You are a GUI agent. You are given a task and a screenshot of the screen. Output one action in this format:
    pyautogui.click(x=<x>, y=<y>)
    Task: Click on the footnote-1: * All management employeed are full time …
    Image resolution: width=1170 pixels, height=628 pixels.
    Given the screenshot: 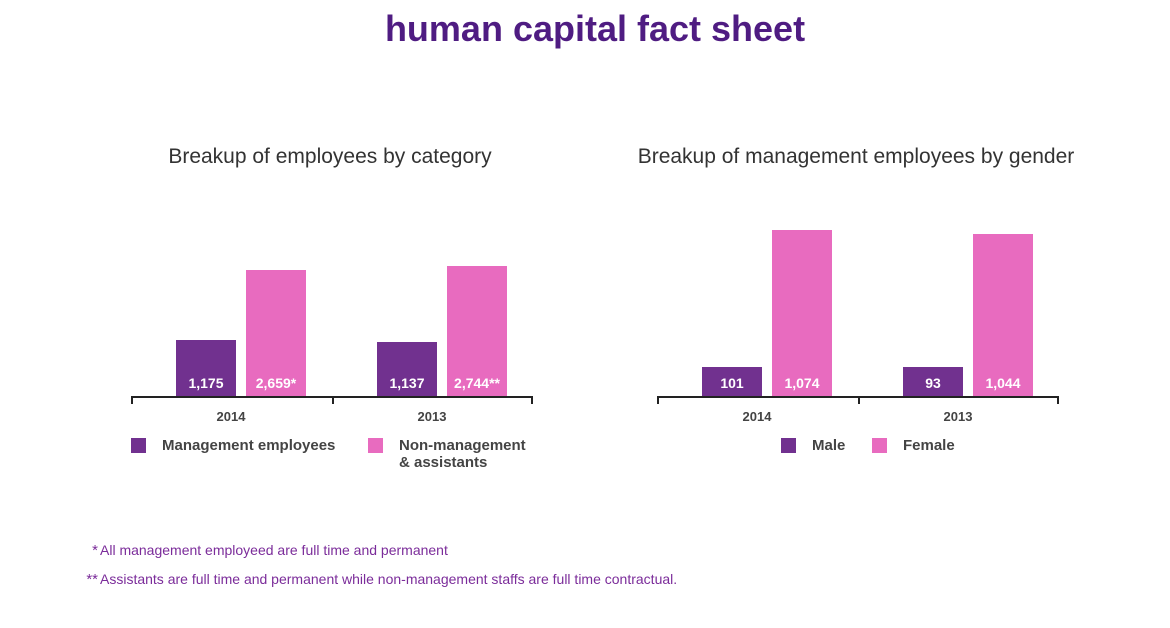 What is the action you would take?
    pyautogui.click(x=258, y=550)
    